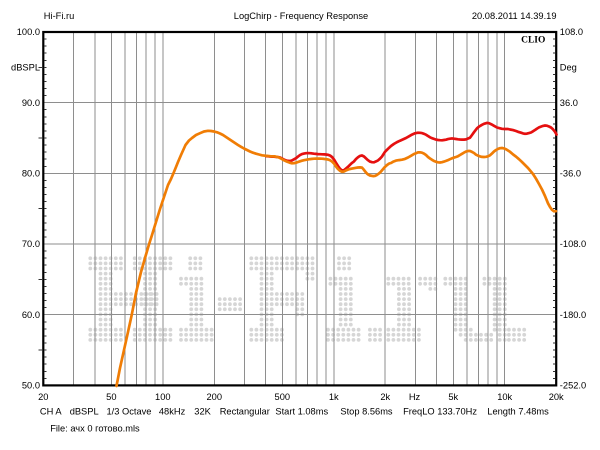  Describe the element at coordinates (556, 397) in the screenshot. I see `svg-text: 20k` at that location.